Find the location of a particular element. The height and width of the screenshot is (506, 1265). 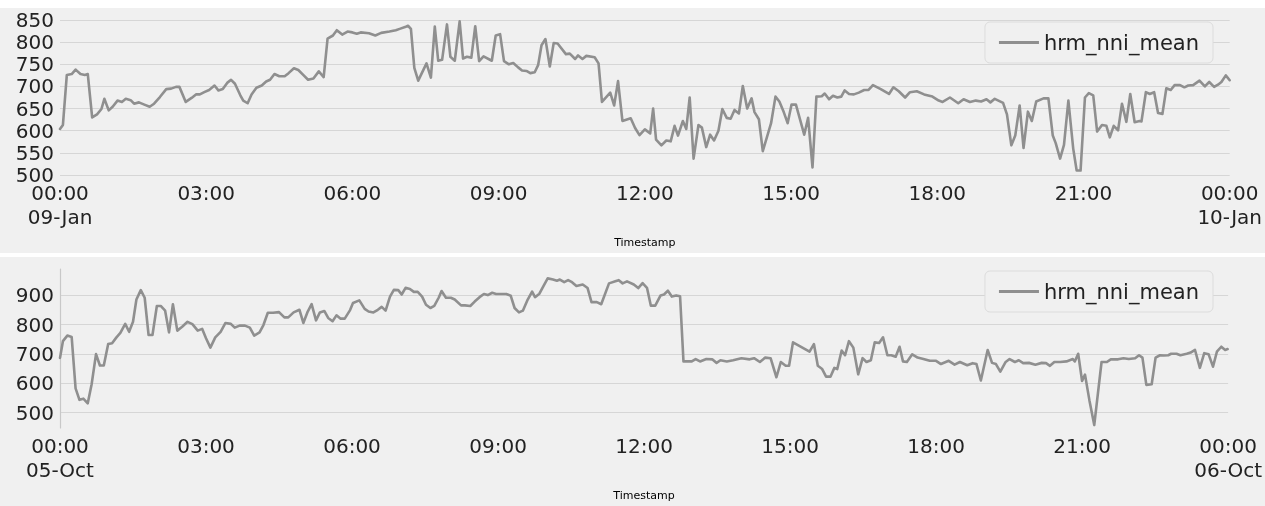

x-tick-label: 00:00 05-Oct is located at coordinates (60, 458).